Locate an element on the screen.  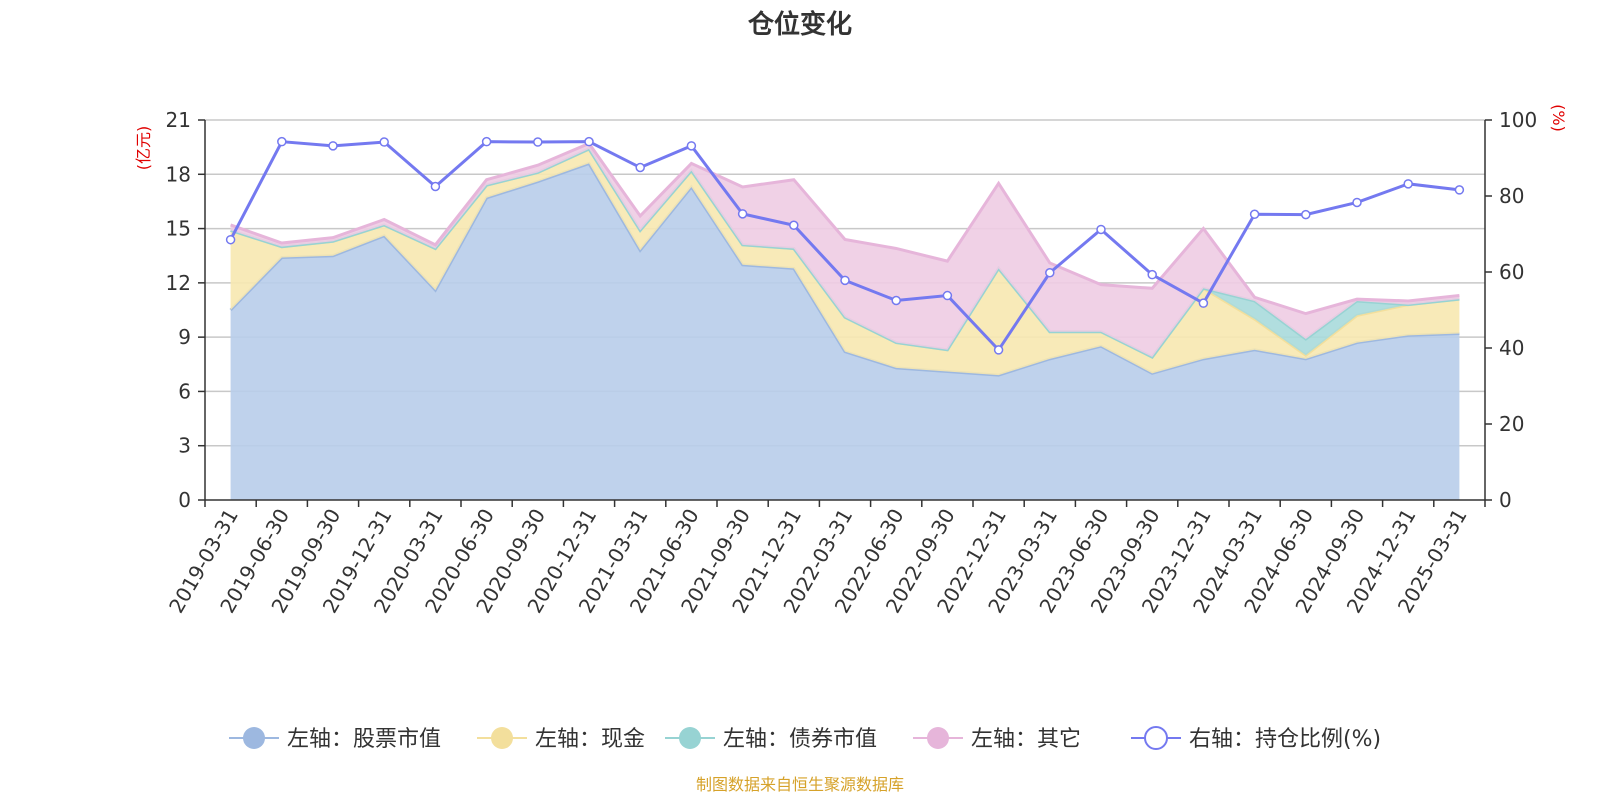
left-tick-label: 6 is located at coordinates (184, 391).